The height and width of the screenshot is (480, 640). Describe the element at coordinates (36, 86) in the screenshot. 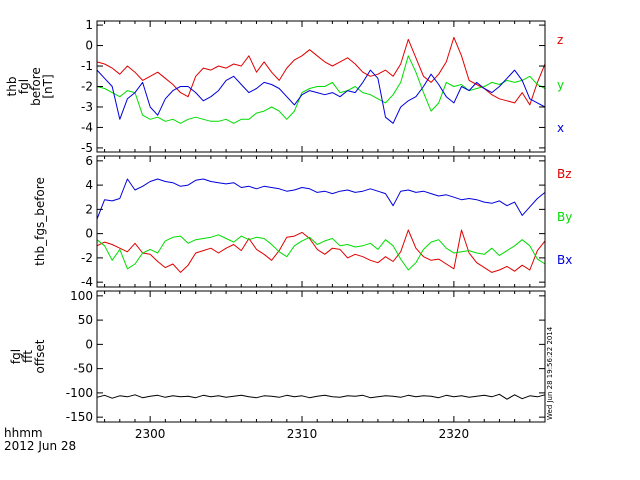

I see `y-axis-label: before` at that location.